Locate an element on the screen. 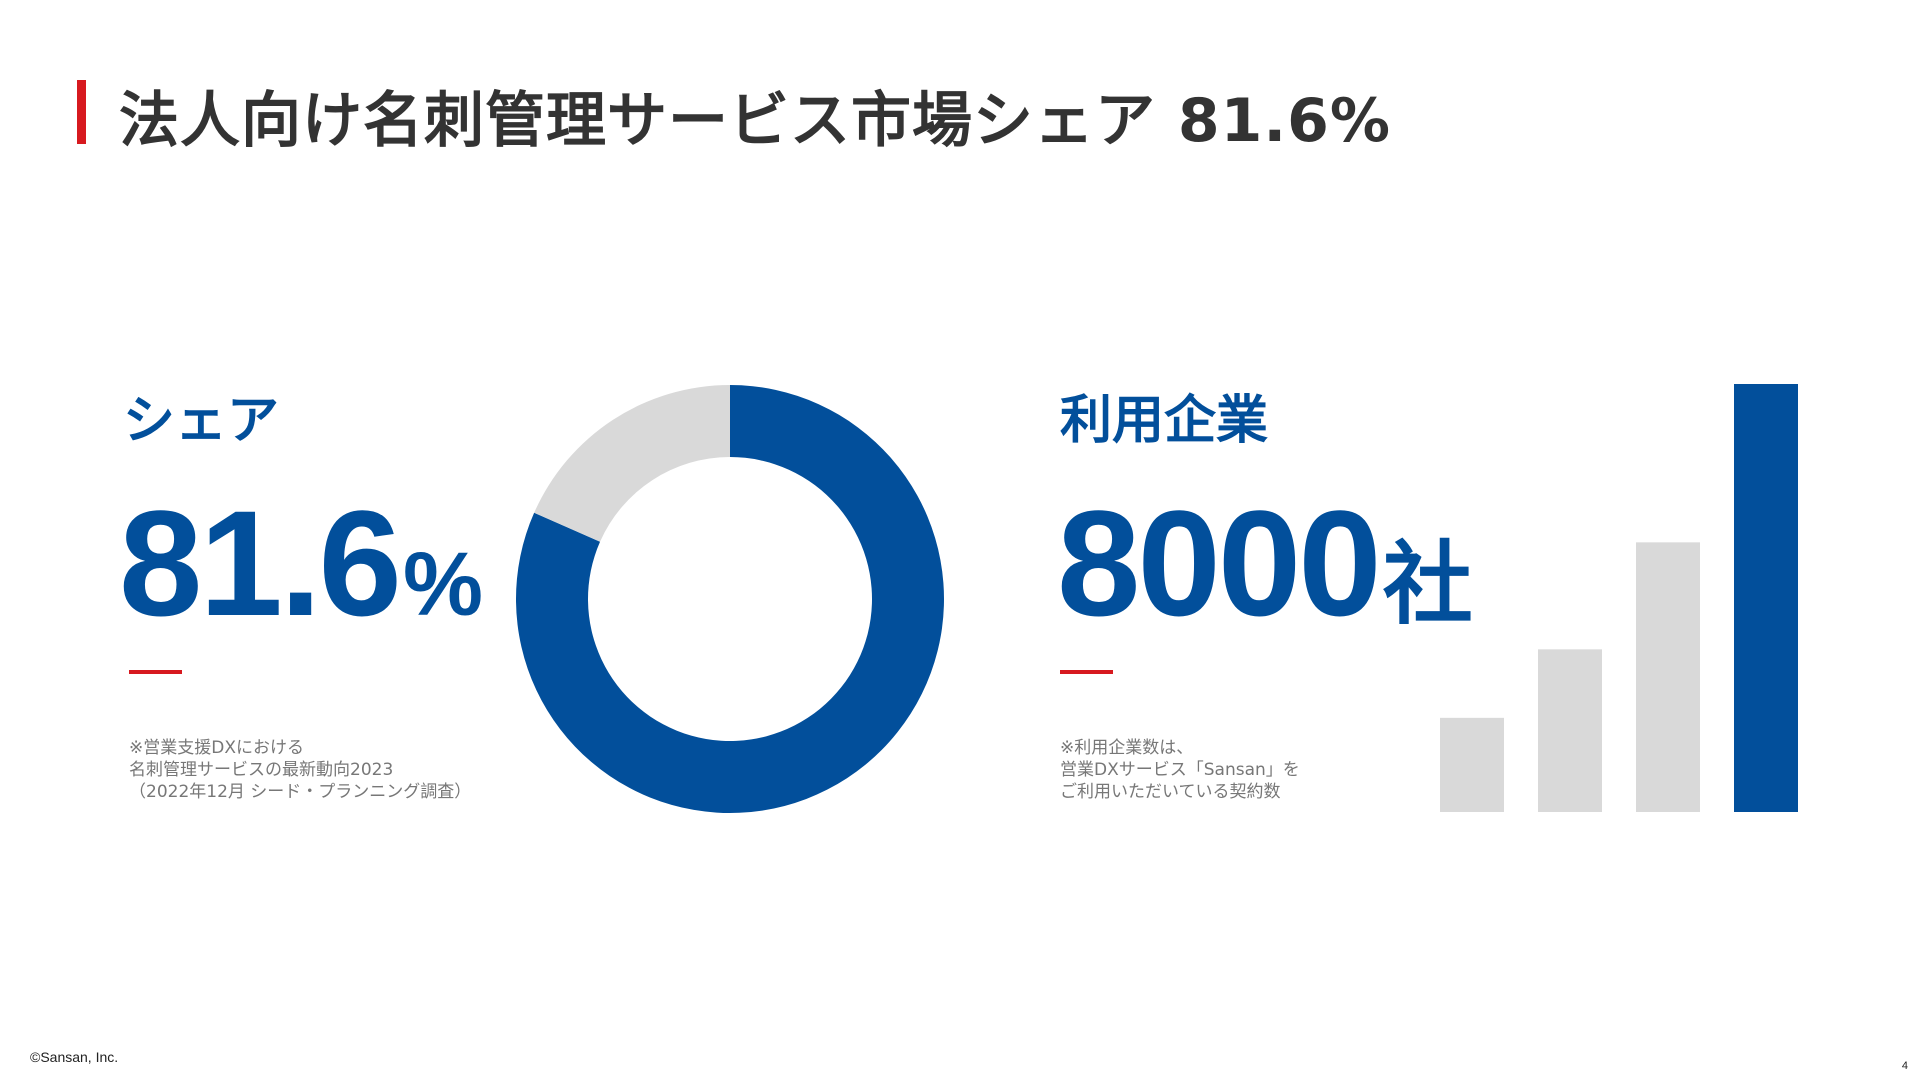 Image resolution: width=1920 pixels, height=1080 pixels. share-donut-chart is located at coordinates (730, 599).